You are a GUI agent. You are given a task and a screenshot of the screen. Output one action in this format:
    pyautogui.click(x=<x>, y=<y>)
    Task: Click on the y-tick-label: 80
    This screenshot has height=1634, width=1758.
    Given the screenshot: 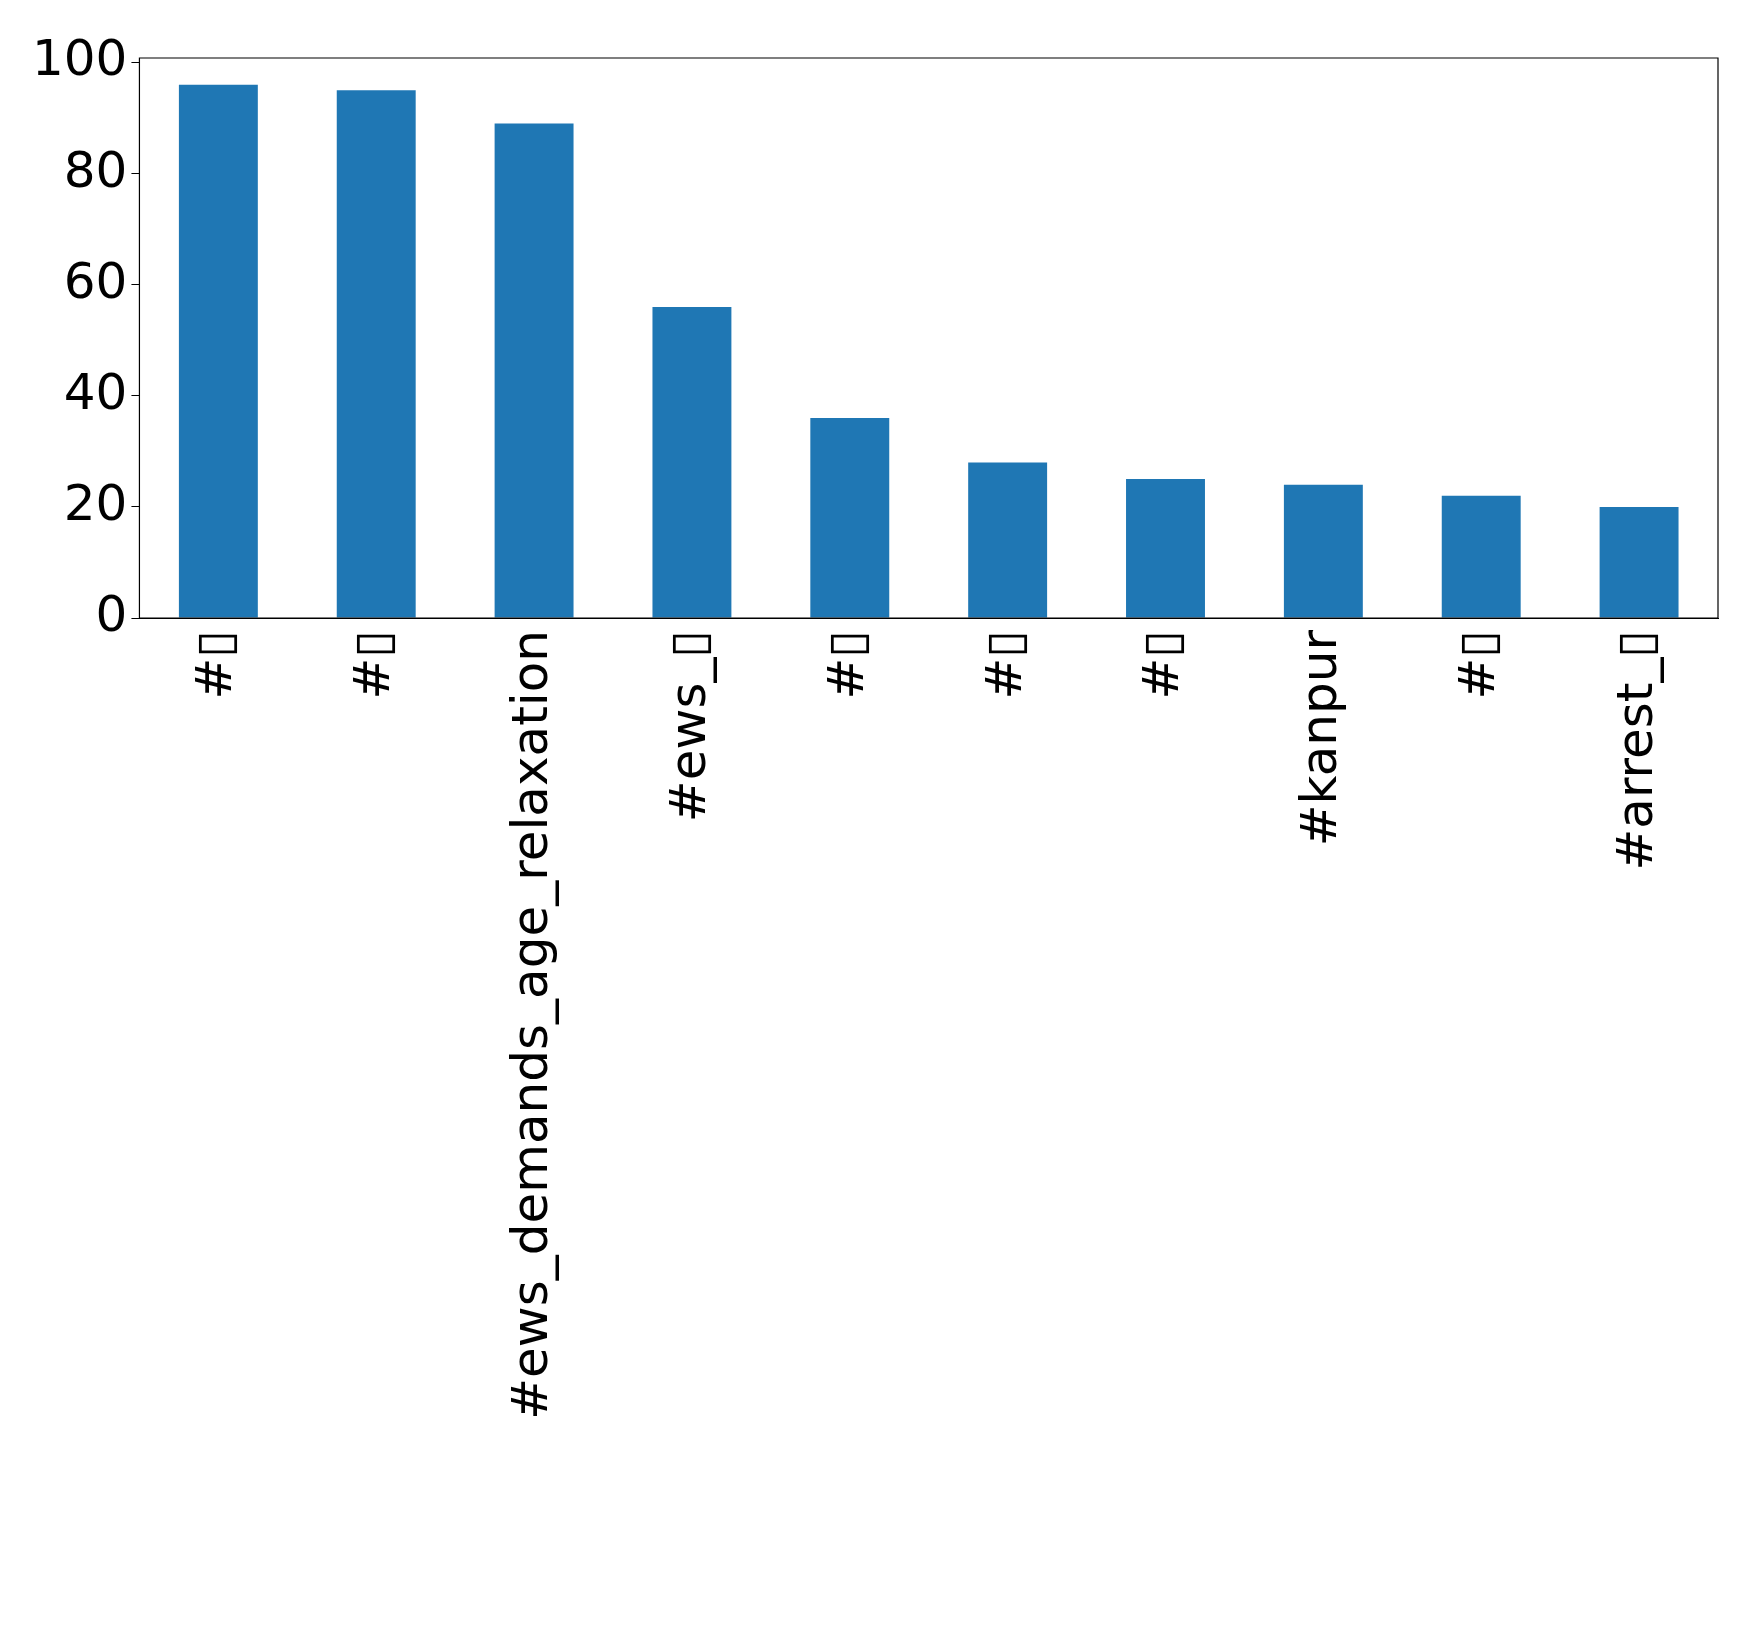 What is the action you would take?
    pyautogui.click(x=95, y=169)
    